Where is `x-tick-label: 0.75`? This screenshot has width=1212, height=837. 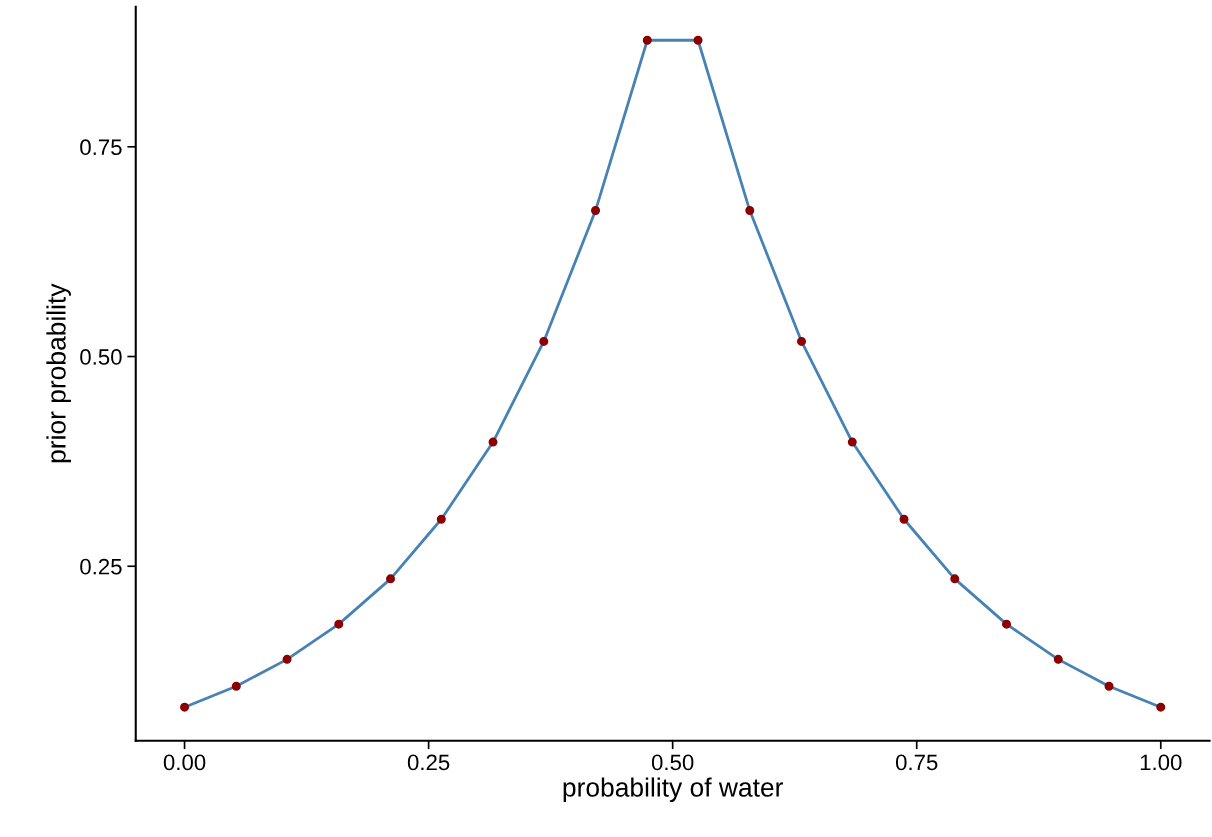 x-tick-label: 0.75 is located at coordinates (916, 762).